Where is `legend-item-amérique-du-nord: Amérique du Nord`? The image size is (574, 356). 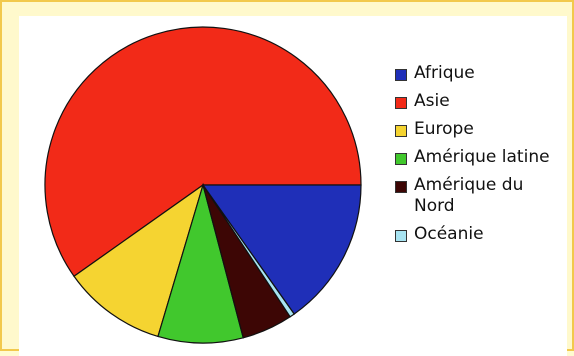 legend-item-amérique-du-nord: Amérique du Nord is located at coordinates (472, 196).